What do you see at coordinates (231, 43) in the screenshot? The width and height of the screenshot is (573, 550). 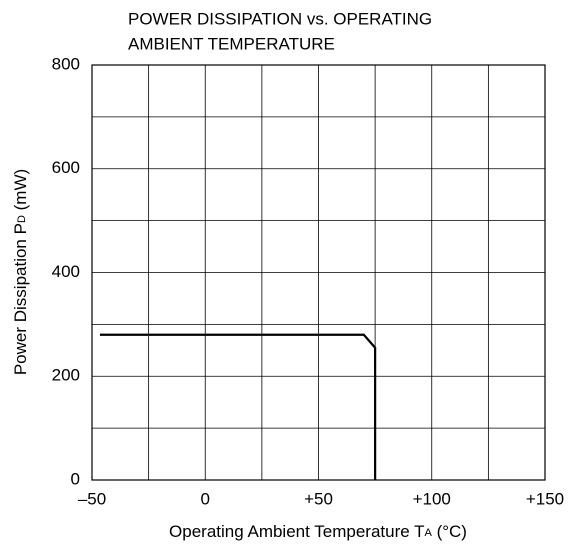 I see `chart-title: AMBIENT TEMPERATURE` at bounding box center [231, 43].